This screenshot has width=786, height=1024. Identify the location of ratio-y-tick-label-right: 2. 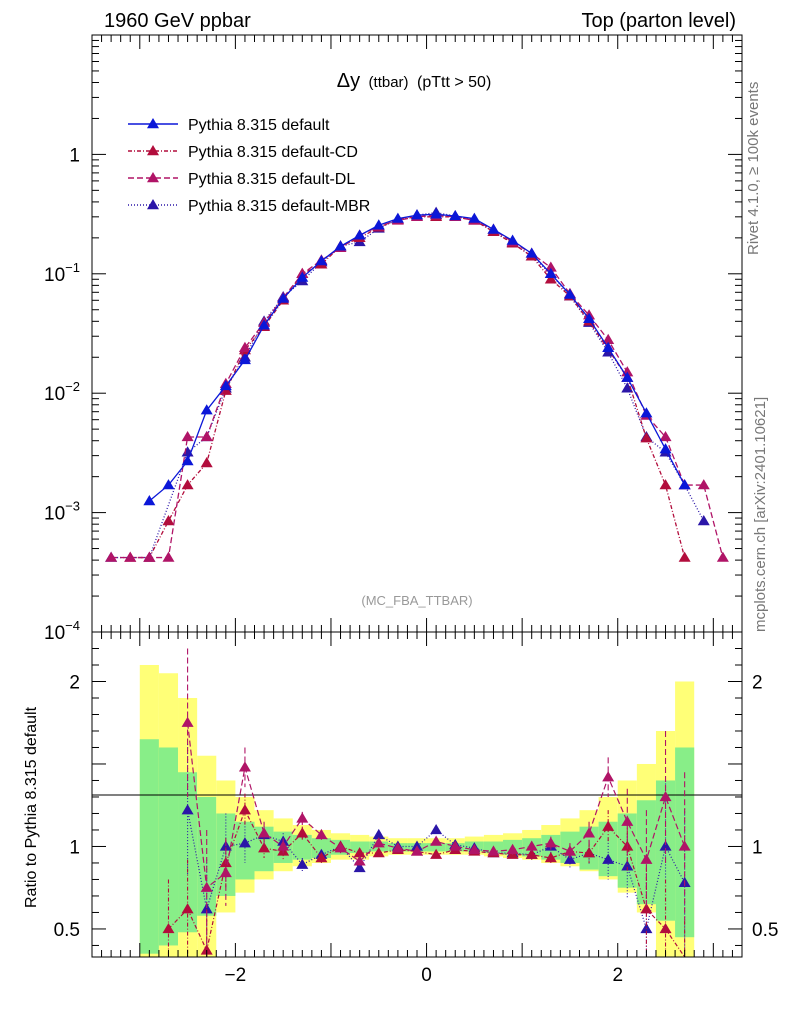
(757, 682).